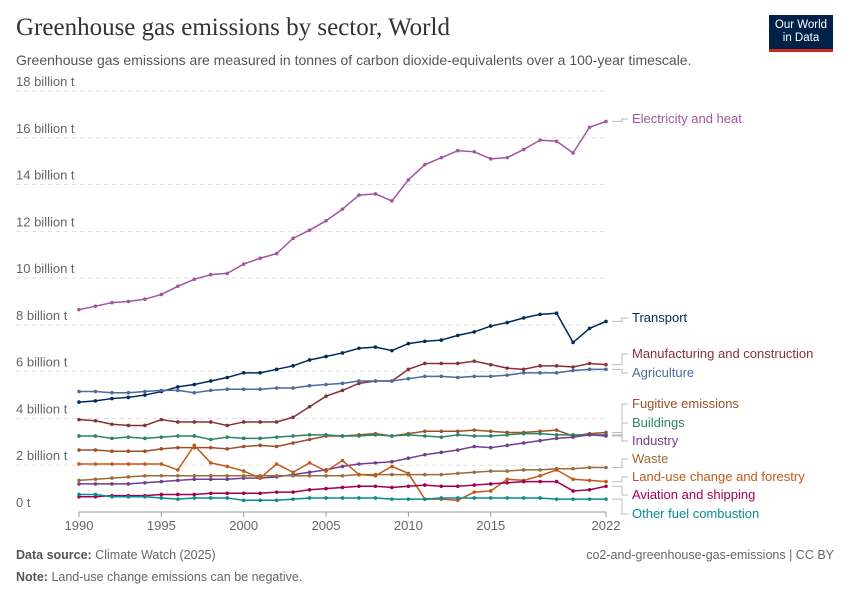  What do you see at coordinates (45, 81) in the screenshot?
I see `y-tick-label: 18 billion t` at bounding box center [45, 81].